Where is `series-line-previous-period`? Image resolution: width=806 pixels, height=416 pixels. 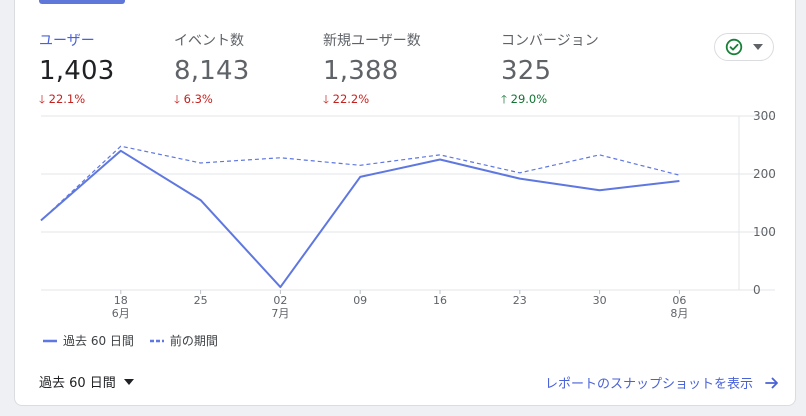
series-line-previous-period is located at coordinates (360, 183).